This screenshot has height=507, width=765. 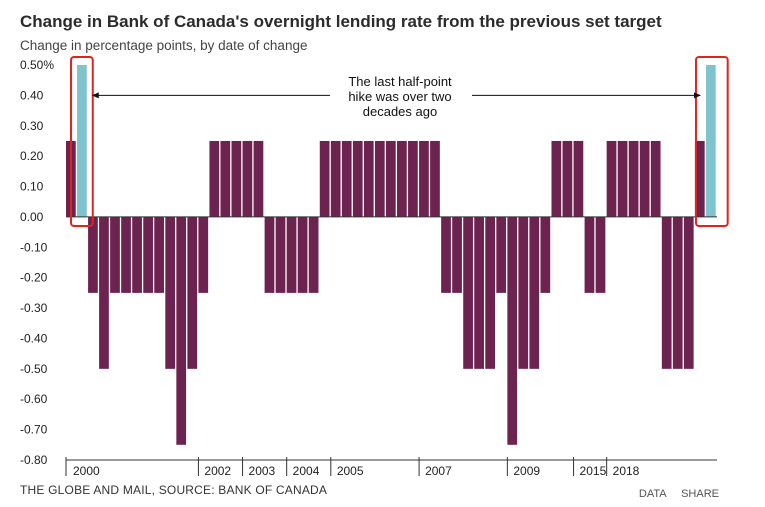 I want to click on y-tick-label: 0.50%, so click(x=37, y=65).